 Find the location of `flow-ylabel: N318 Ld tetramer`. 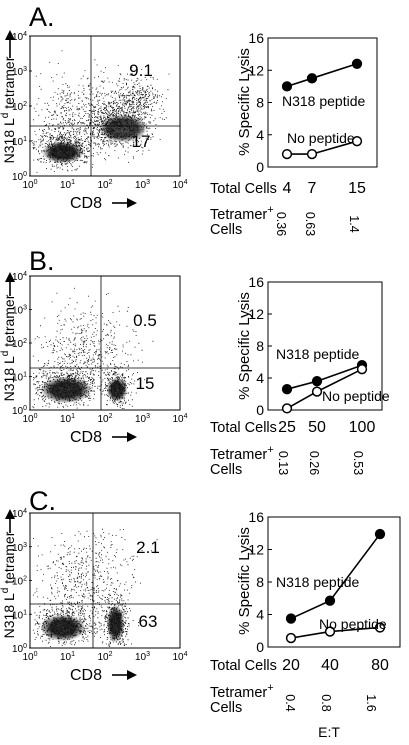

flow-ylabel: N318 Ld tetramer is located at coordinates (8, 584).